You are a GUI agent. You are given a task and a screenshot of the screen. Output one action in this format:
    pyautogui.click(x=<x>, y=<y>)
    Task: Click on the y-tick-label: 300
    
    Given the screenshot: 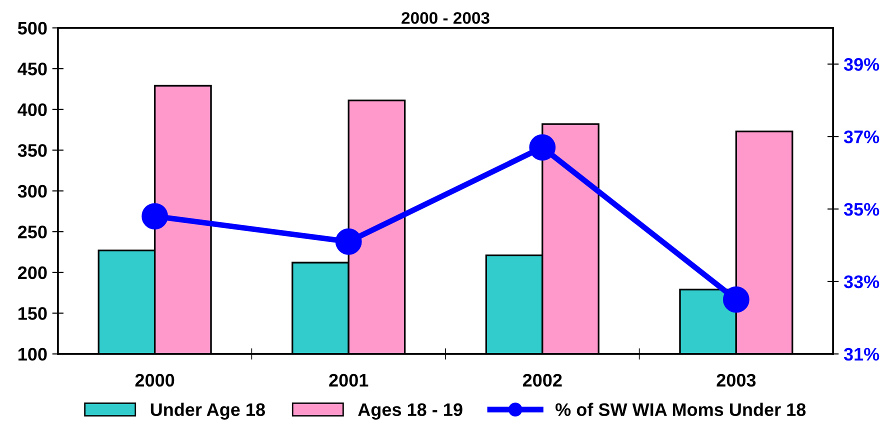 What is the action you would take?
    pyautogui.click(x=32, y=191)
    